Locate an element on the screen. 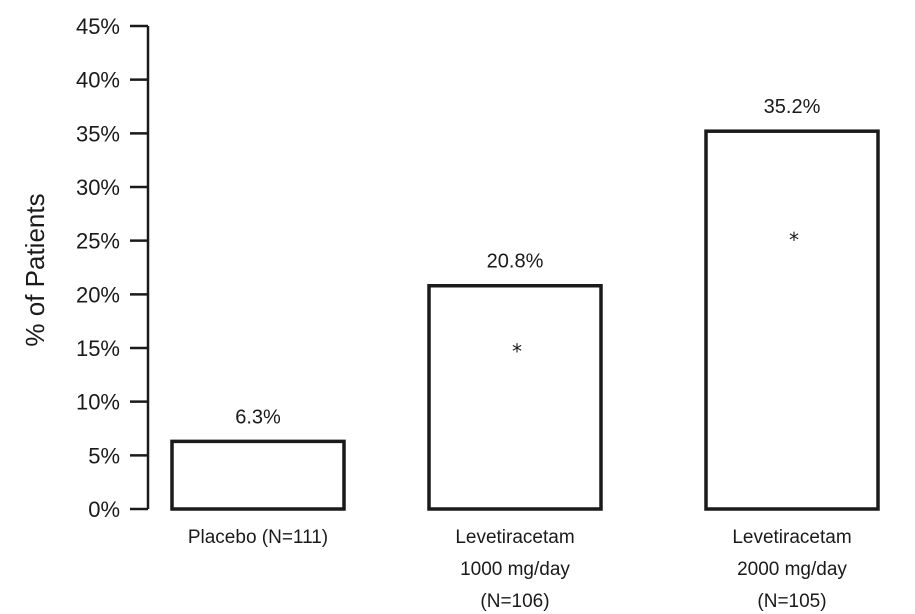  y-tick-label: 0% is located at coordinates (104, 509).